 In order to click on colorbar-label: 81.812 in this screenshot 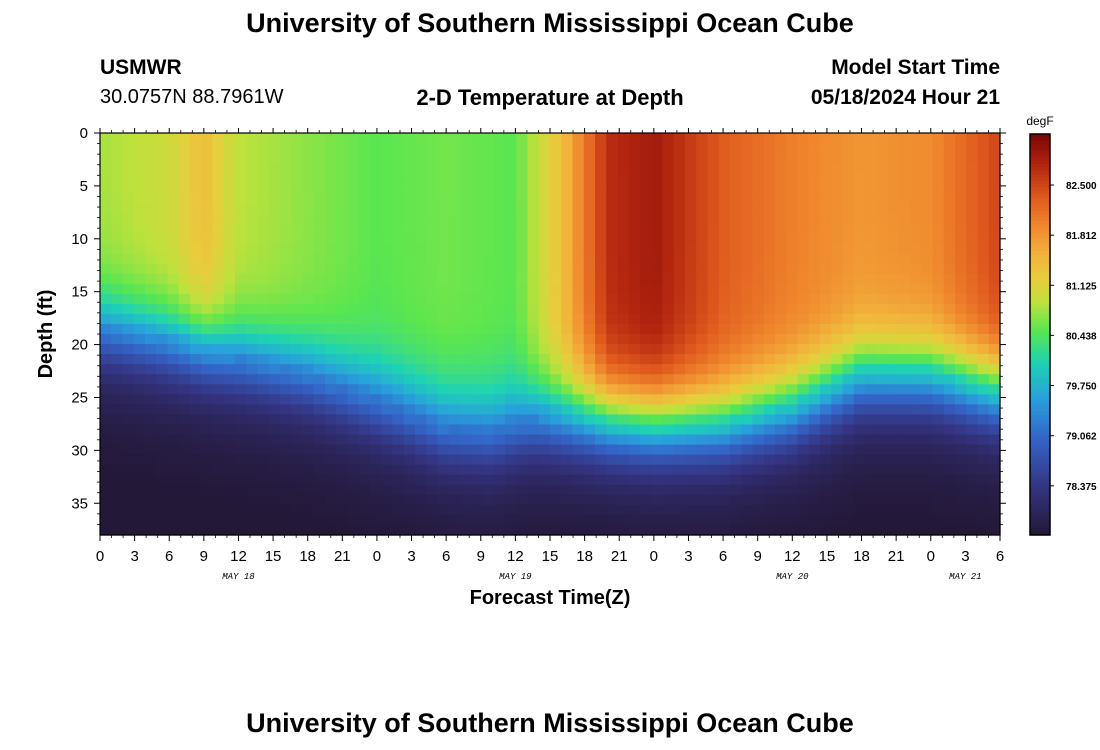, I will do `click(1081, 236)`.